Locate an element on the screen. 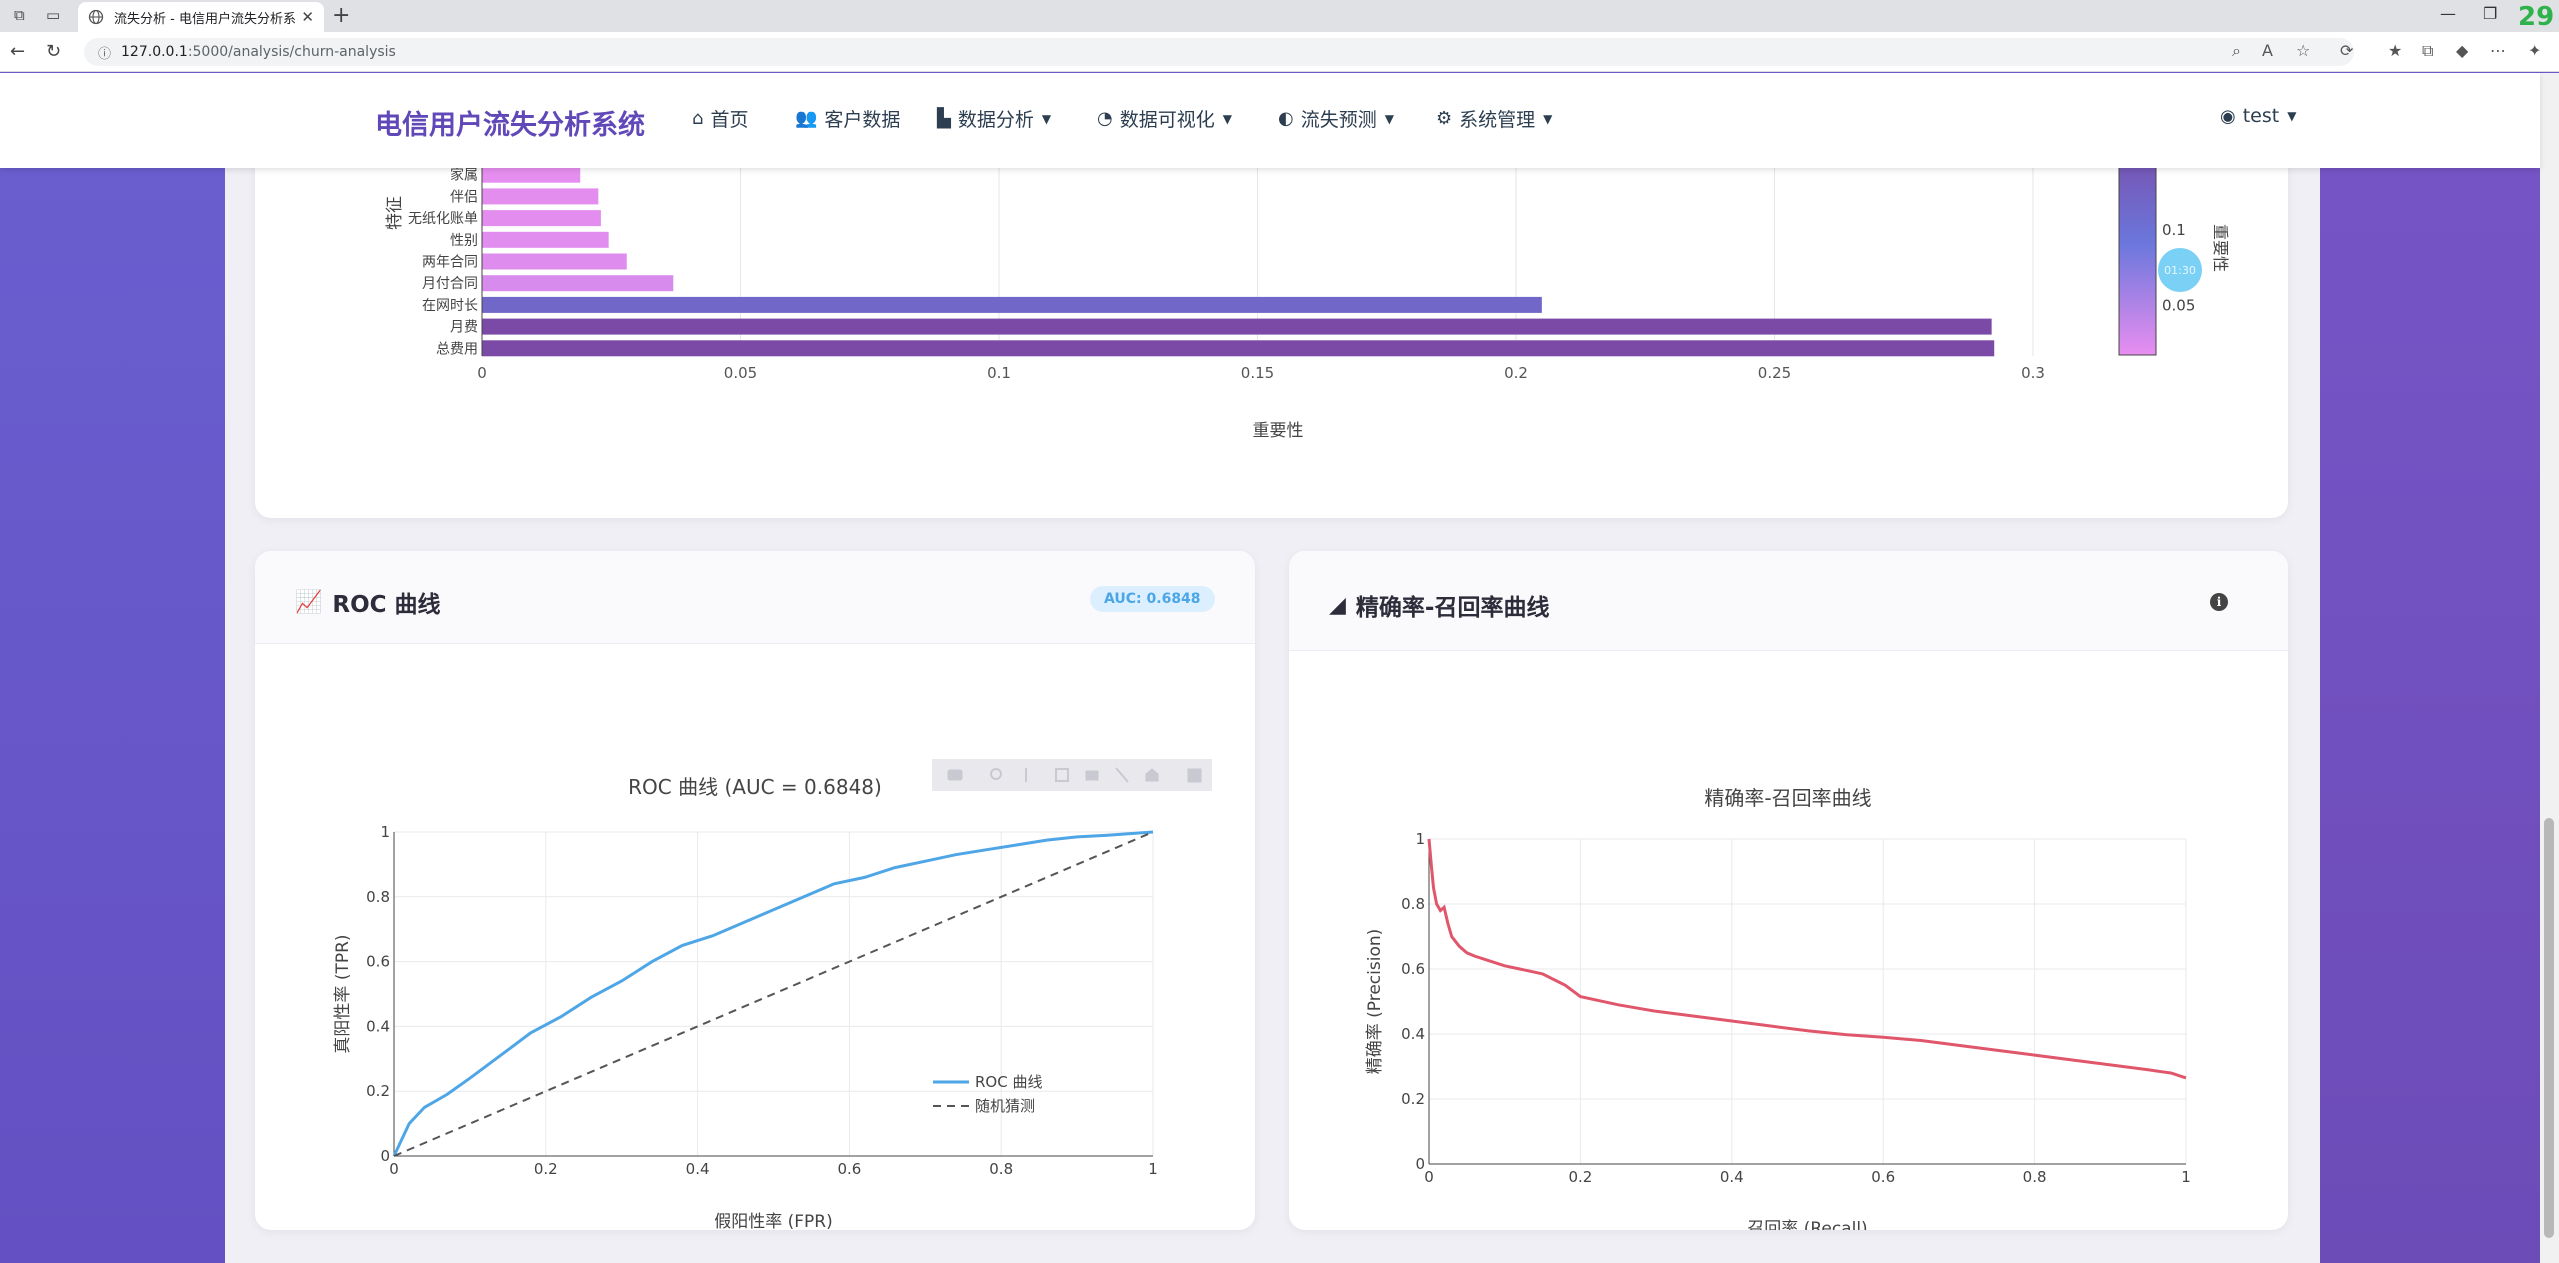  plotly-logo-icon is located at coordinates (1194, 775).